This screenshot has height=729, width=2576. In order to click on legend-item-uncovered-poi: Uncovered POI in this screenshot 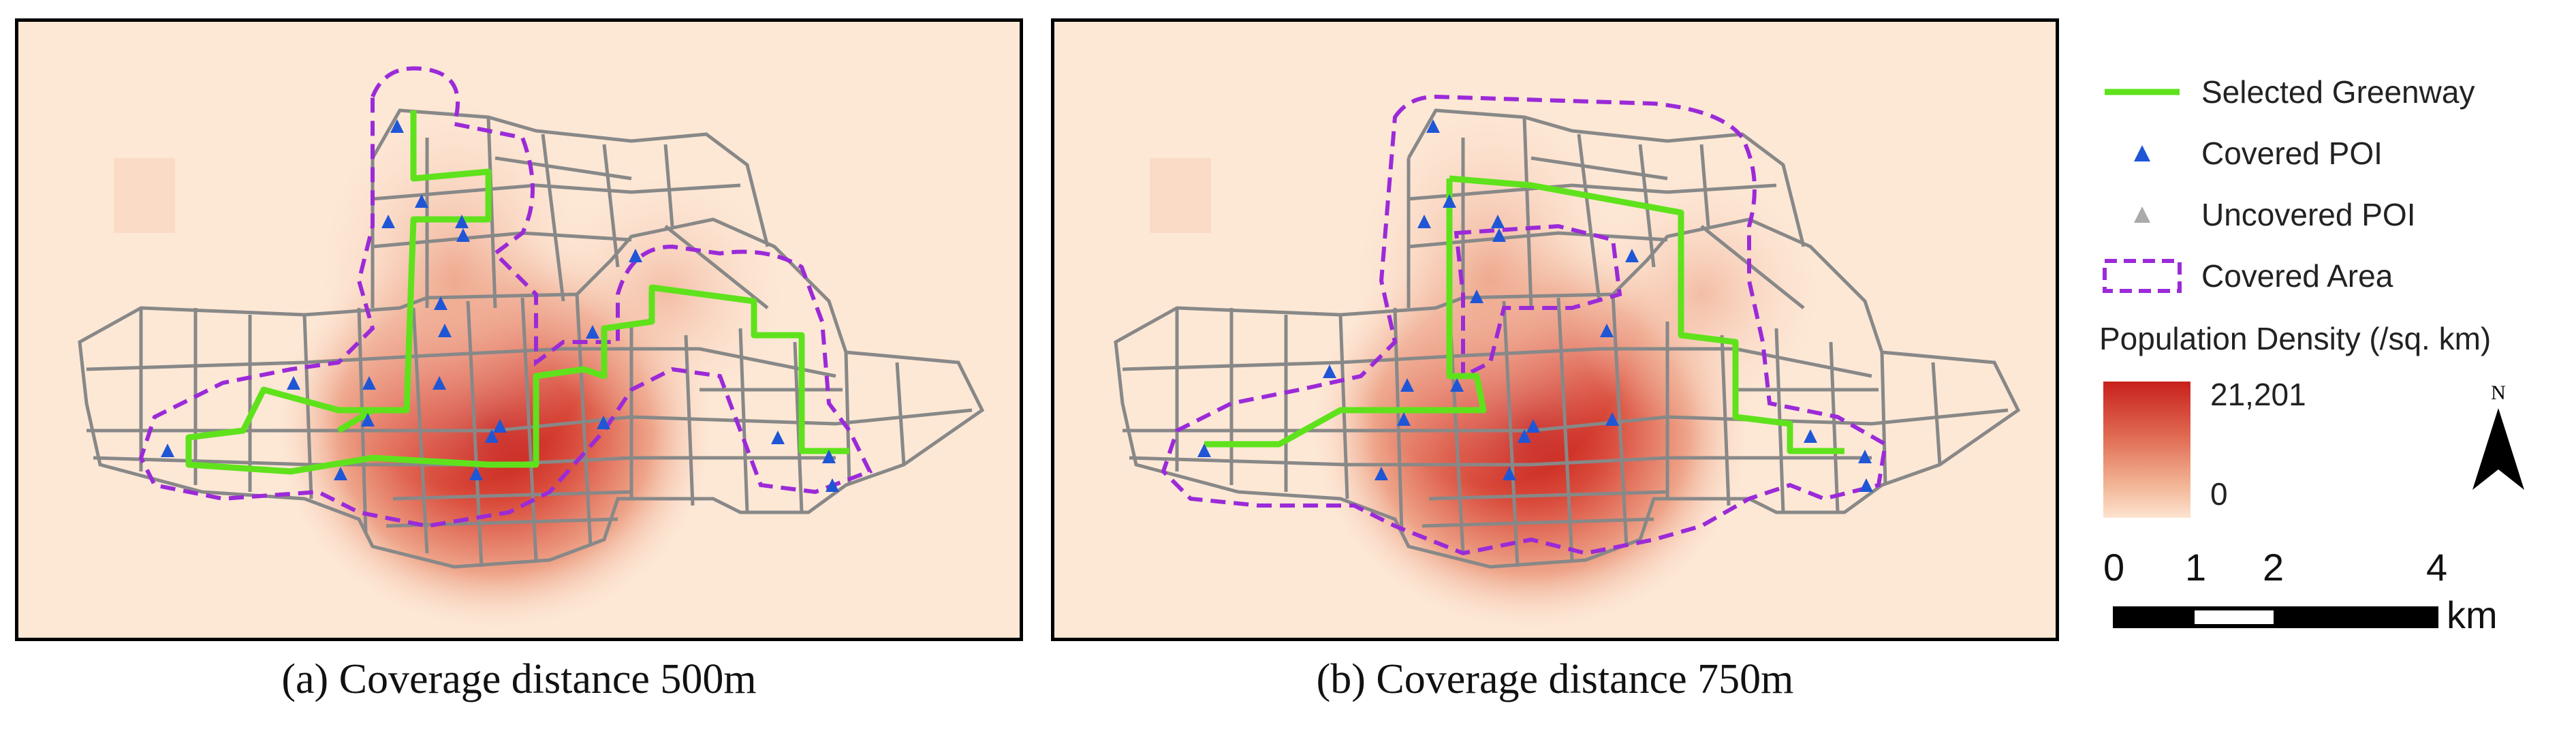, I will do `click(2256, 214)`.